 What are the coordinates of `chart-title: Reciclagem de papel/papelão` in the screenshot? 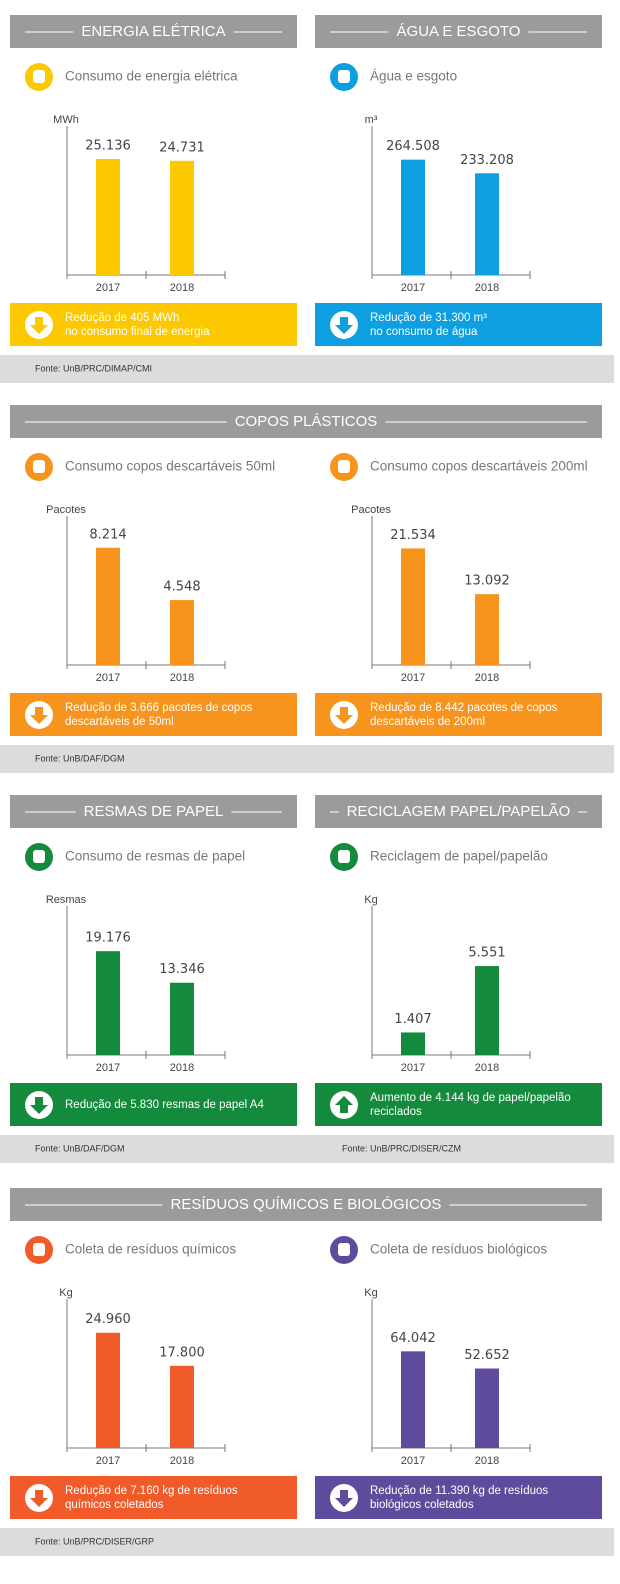 It's located at (459, 856).